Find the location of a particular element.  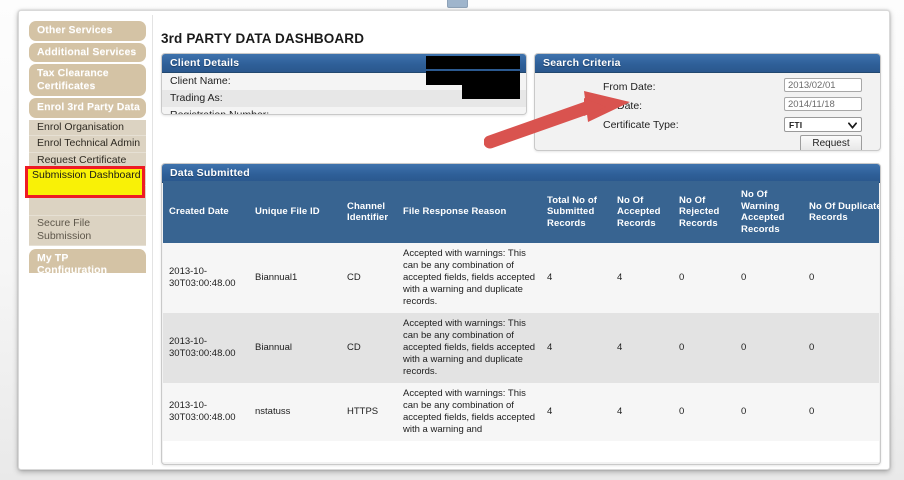

sidebar-section-tax-clearance-certificates: Tax Clearance Certificates is located at coordinates (87, 80).